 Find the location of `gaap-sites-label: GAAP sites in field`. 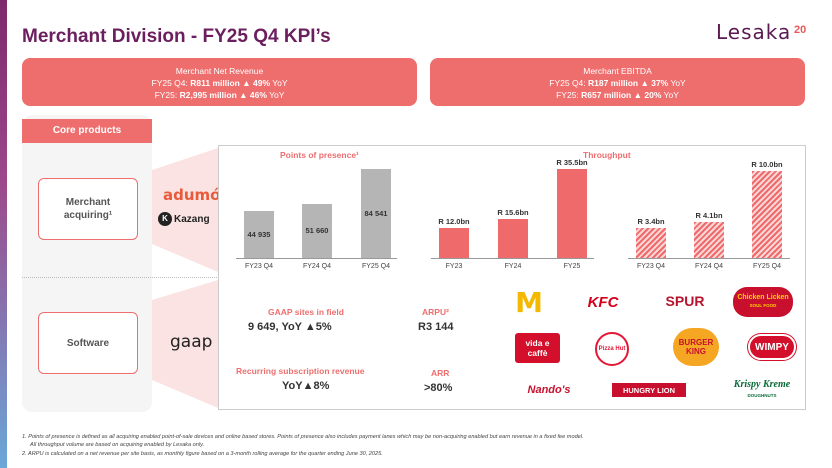

gaap-sites-label: GAAP sites in field is located at coordinates (306, 312).